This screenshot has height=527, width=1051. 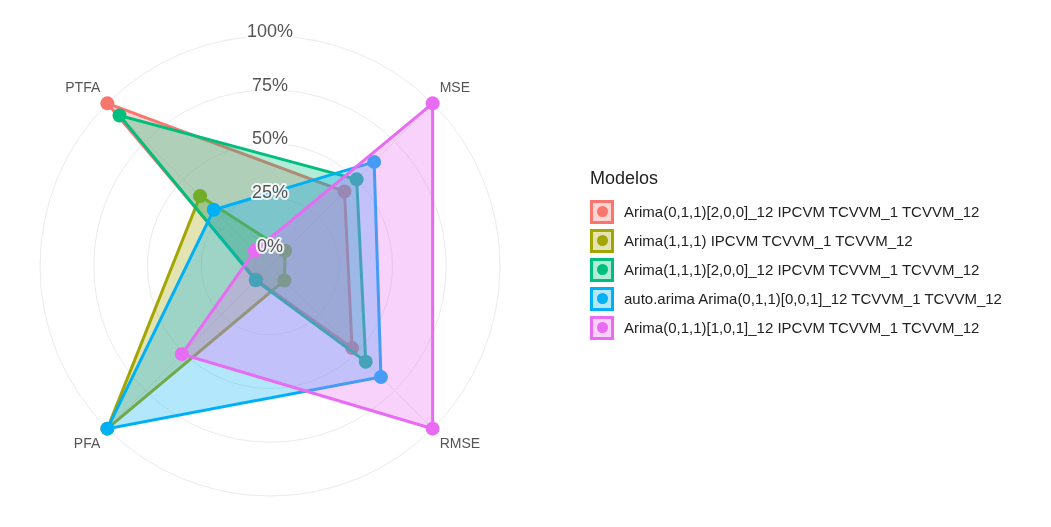 I want to click on y-tick-label: 100%, so click(x=270, y=30).